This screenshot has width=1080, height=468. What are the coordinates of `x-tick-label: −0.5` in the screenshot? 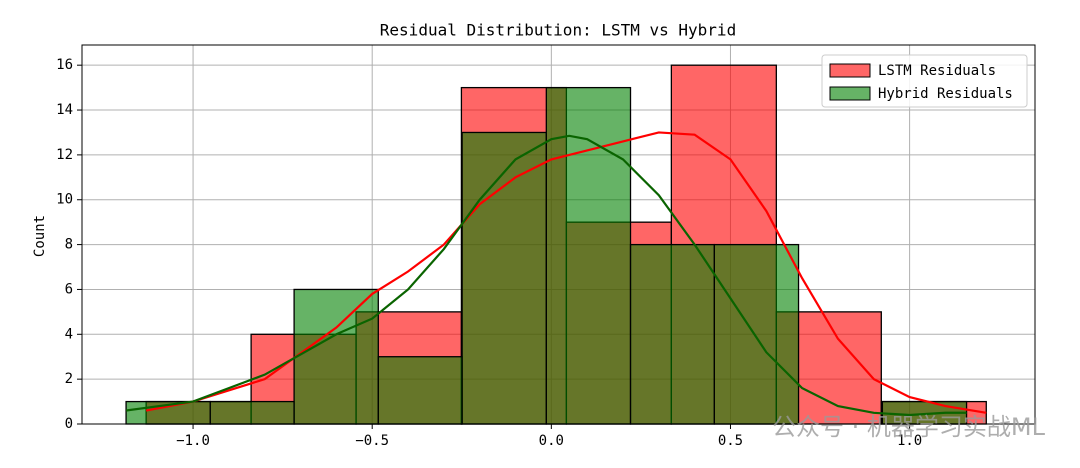 It's located at (372, 441).